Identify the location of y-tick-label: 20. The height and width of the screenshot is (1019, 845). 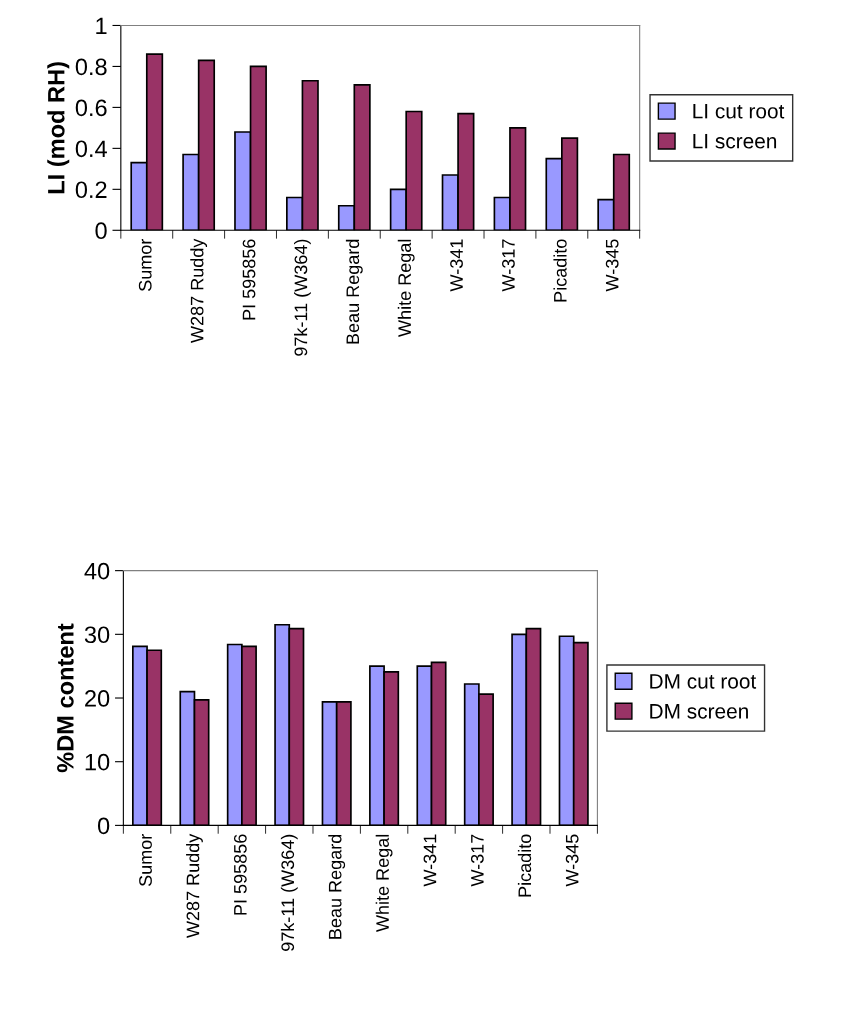
(97, 698).